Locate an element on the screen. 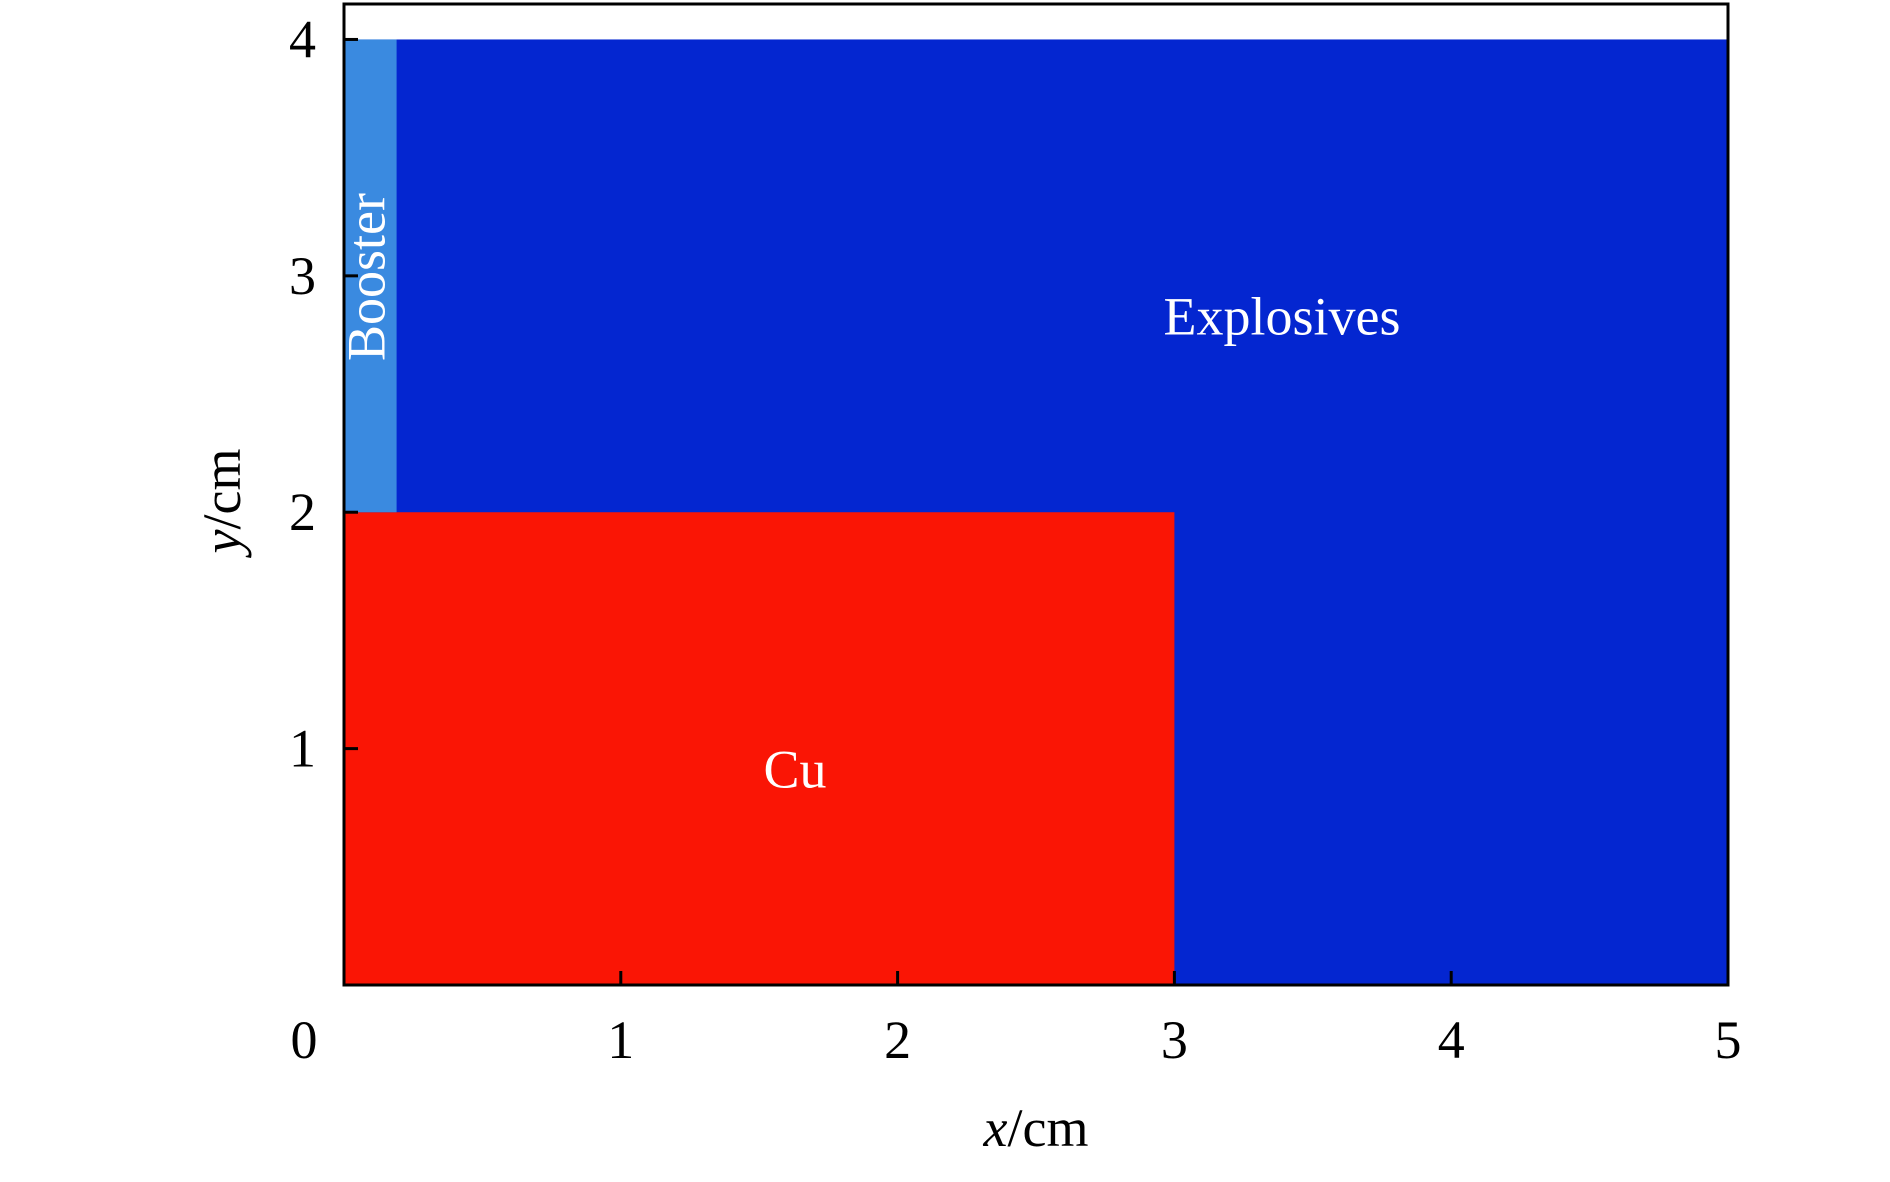  x-tick-label: 5 is located at coordinates (1728, 1040).